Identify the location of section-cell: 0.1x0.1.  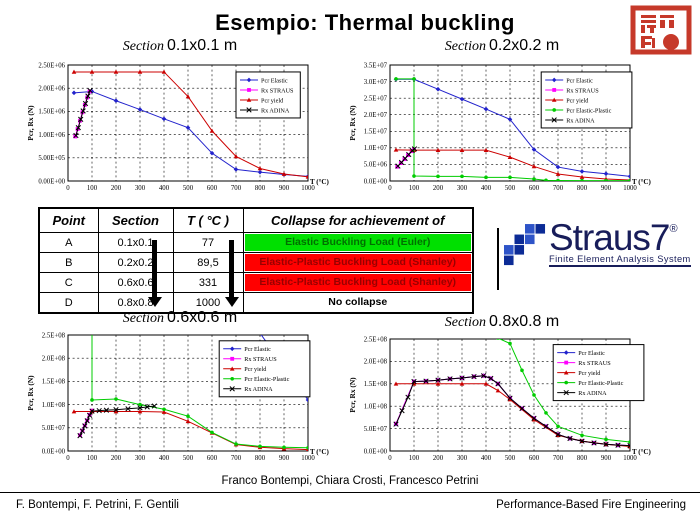
(135, 242).